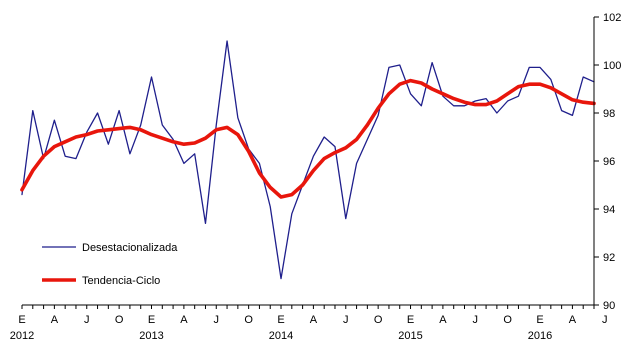 The height and width of the screenshot is (346, 629). Describe the element at coordinates (609, 258) in the screenshot. I see `y-tick-label: 92` at that location.